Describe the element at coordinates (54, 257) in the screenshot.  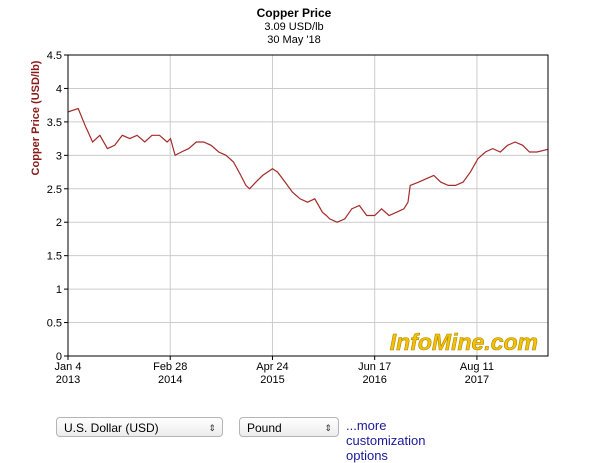
I see `y-tick-label: 1.5` at that location.